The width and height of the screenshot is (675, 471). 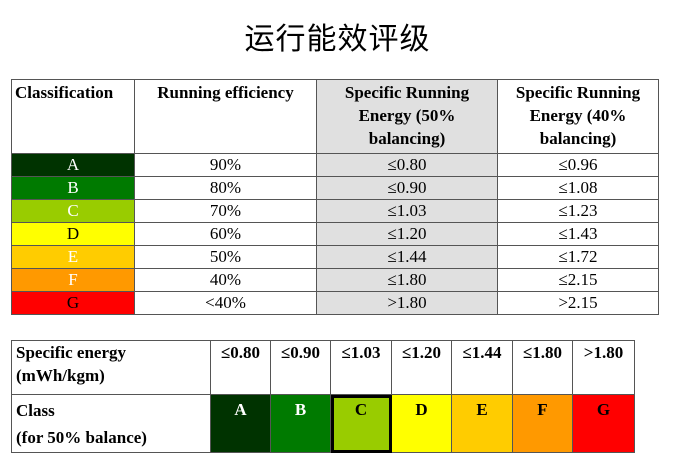 What do you see at coordinates (73, 257) in the screenshot?
I see `class-cell: E` at bounding box center [73, 257].